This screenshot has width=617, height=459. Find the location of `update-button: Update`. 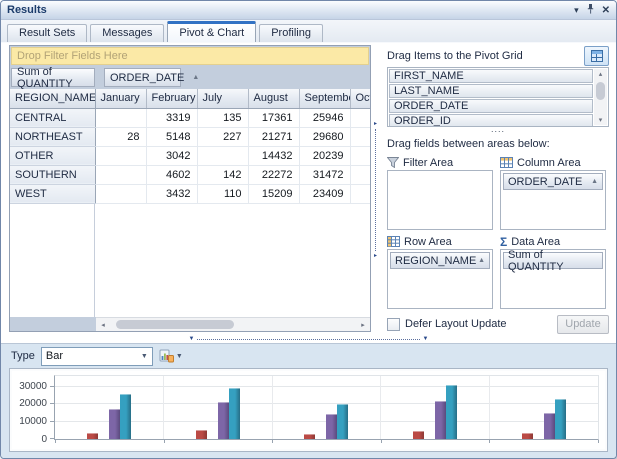

update-button: Update is located at coordinates (583, 324).